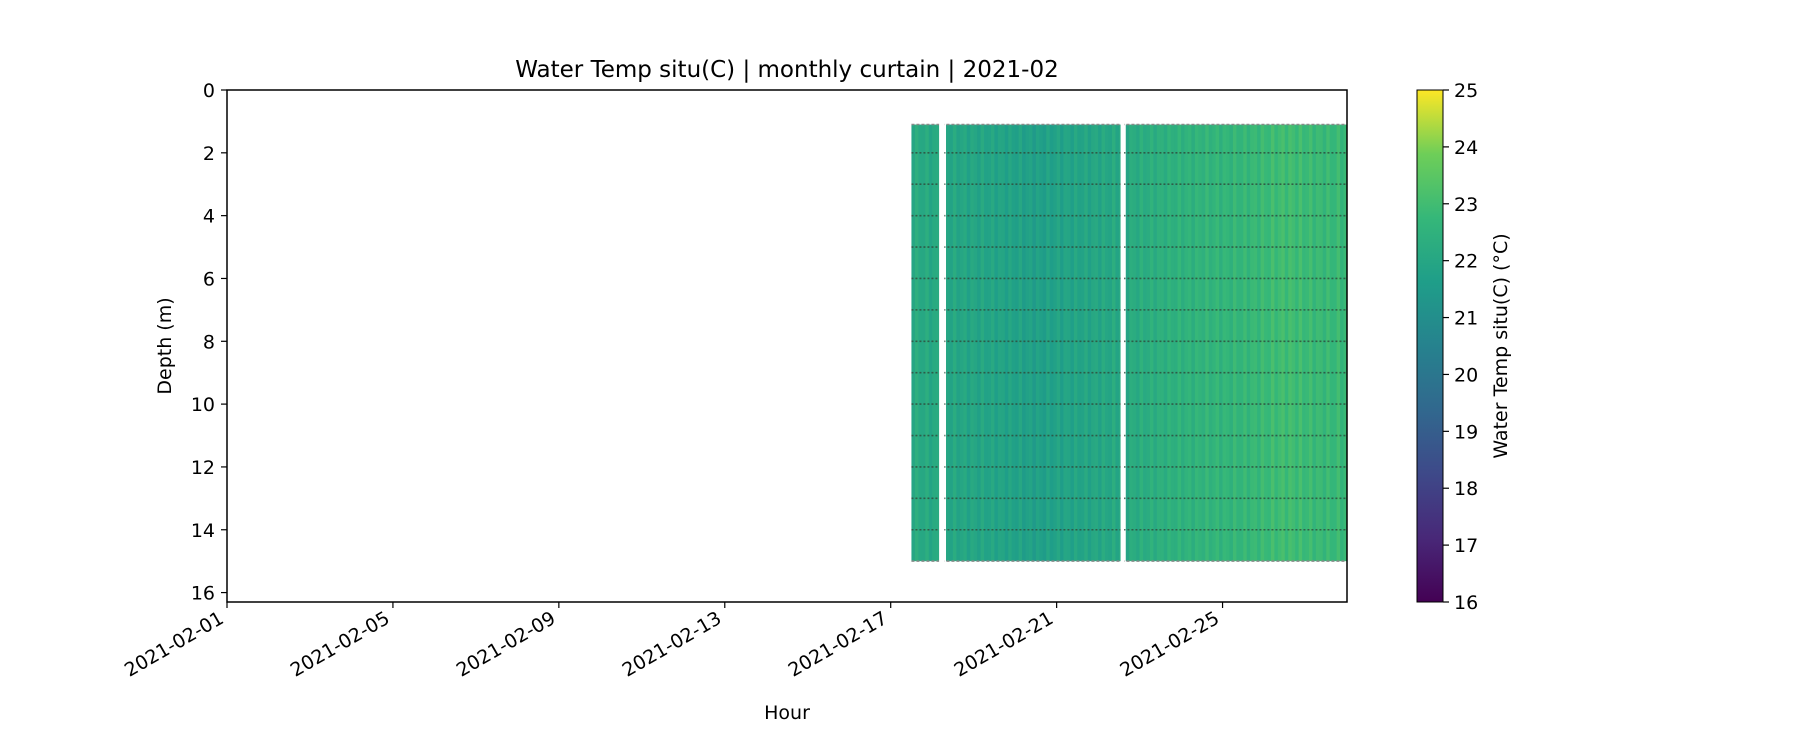 This screenshot has height=750, width=1800. I want to click on y-tick-label: 2, so click(209, 154).